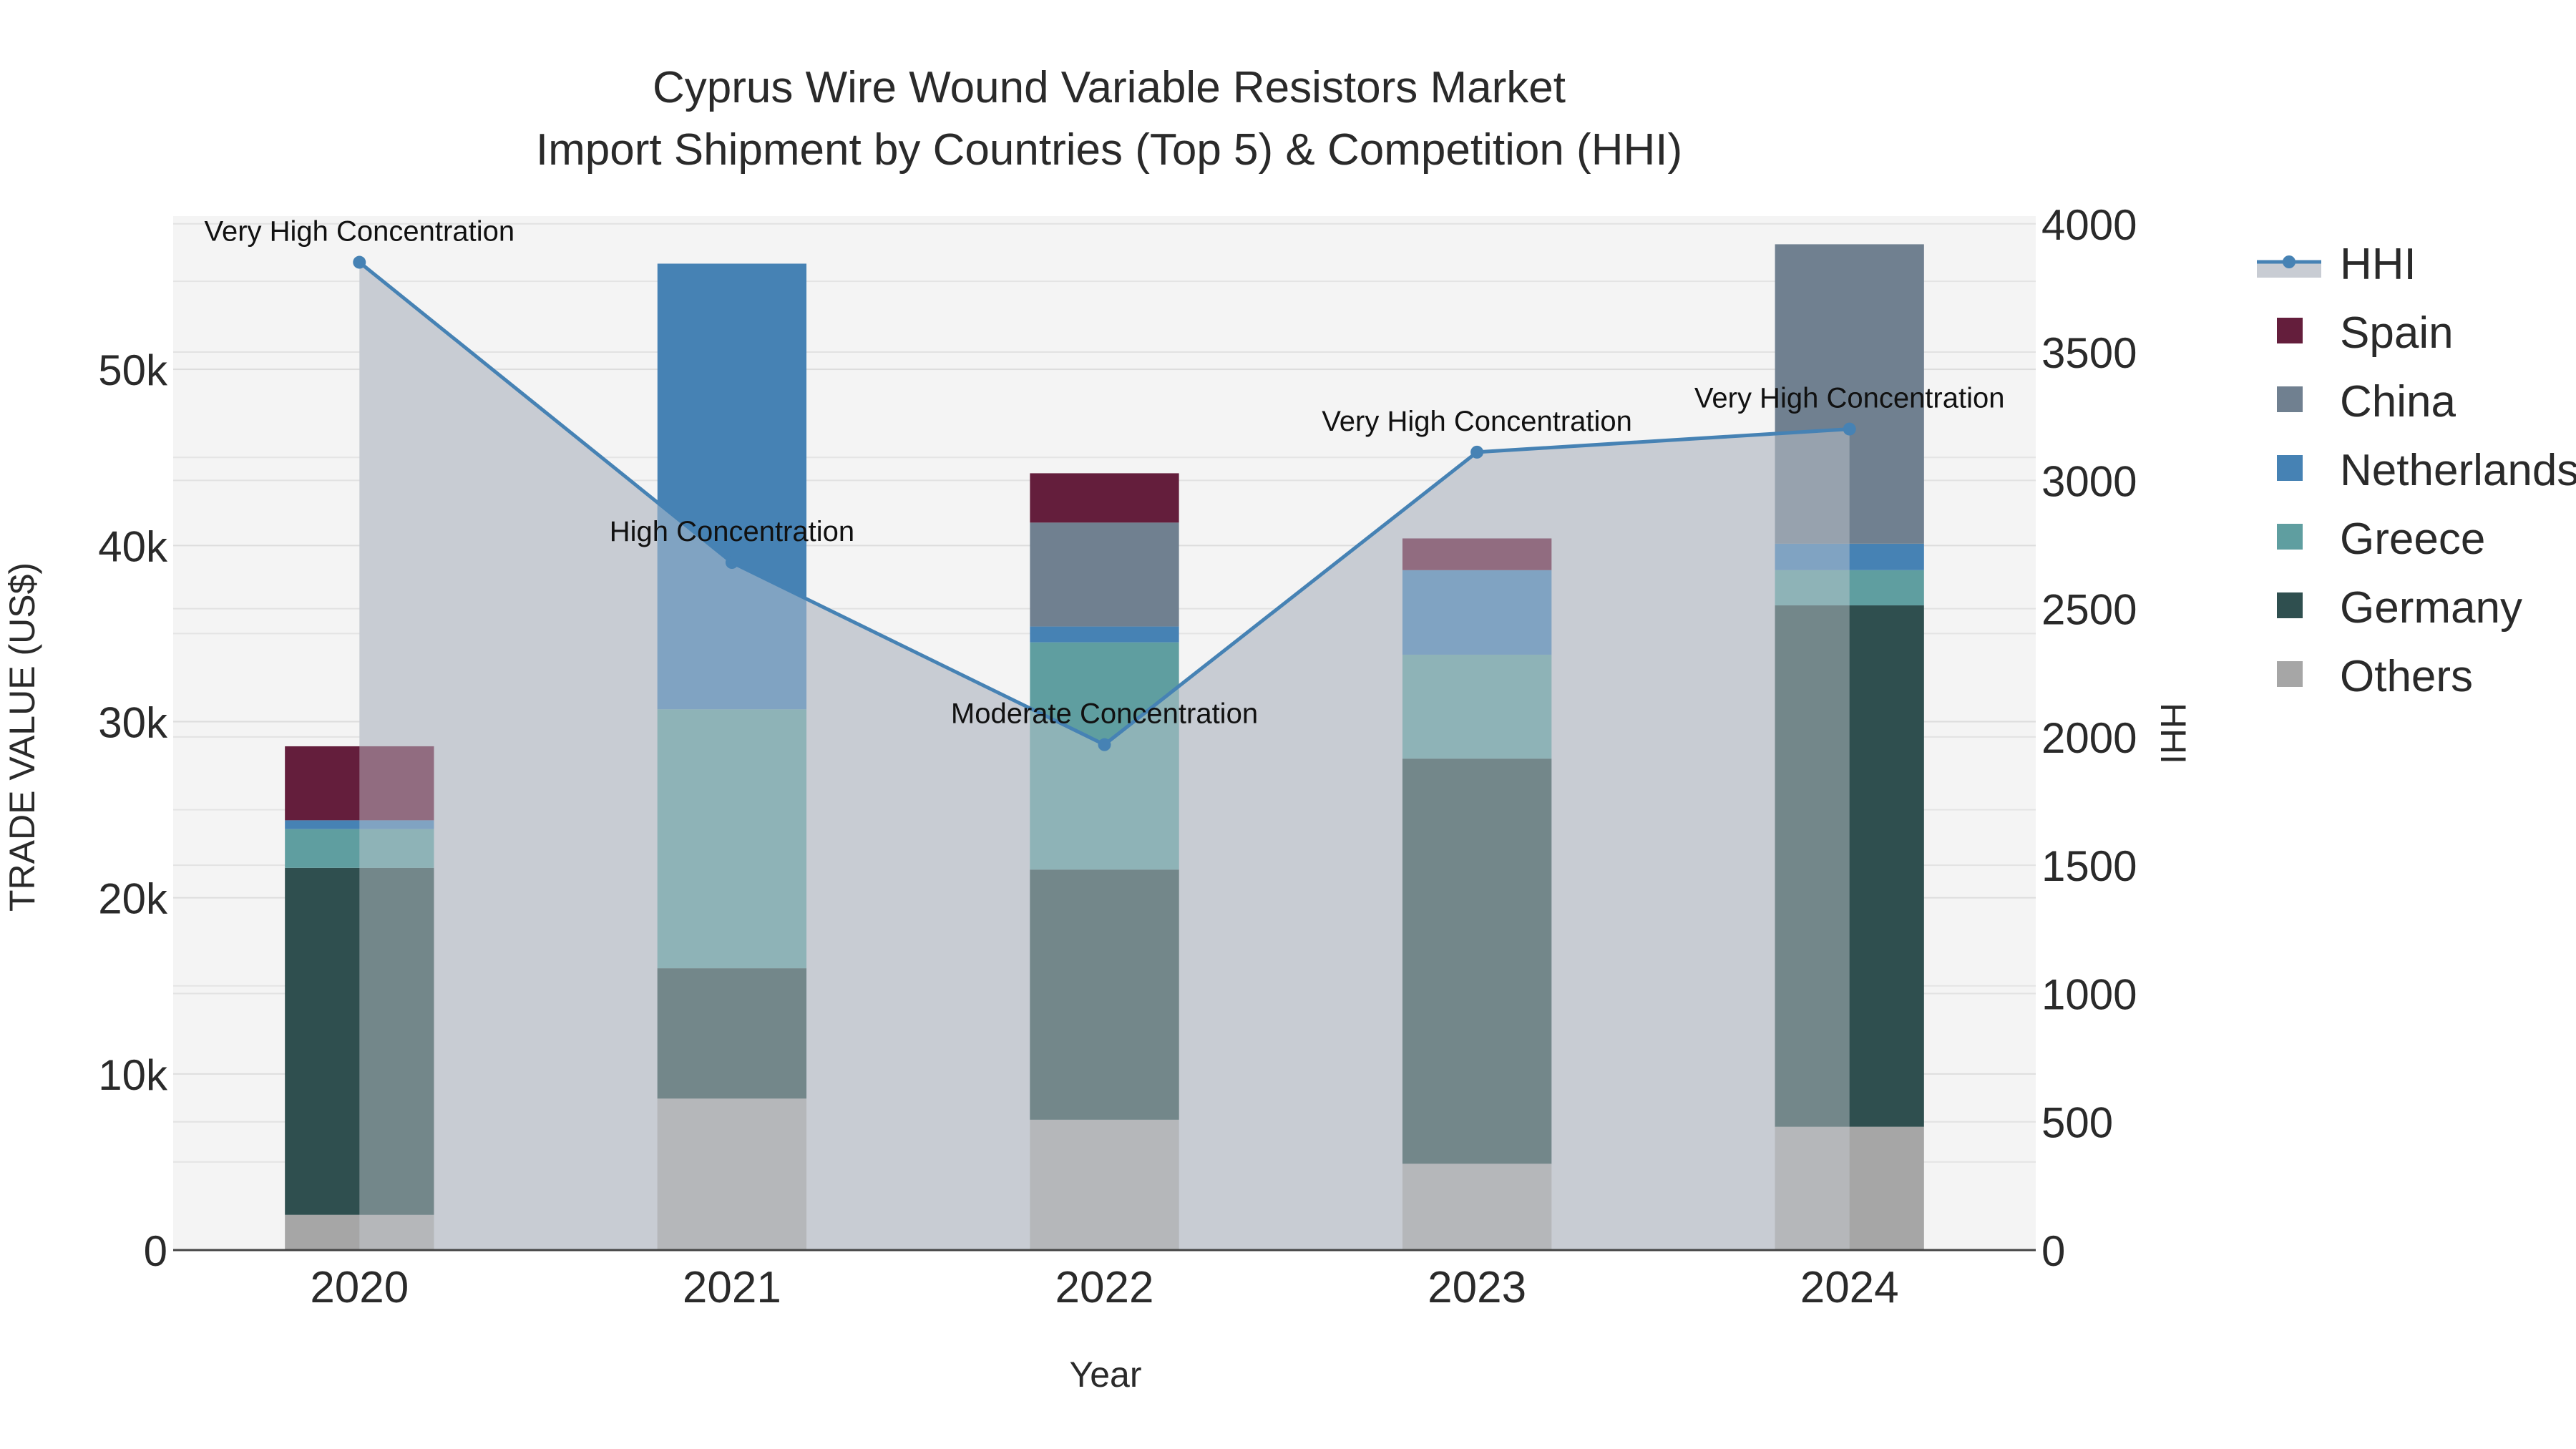 The image size is (2576, 1449). I want to click on y-tick-label: 20k, so click(133, 899).